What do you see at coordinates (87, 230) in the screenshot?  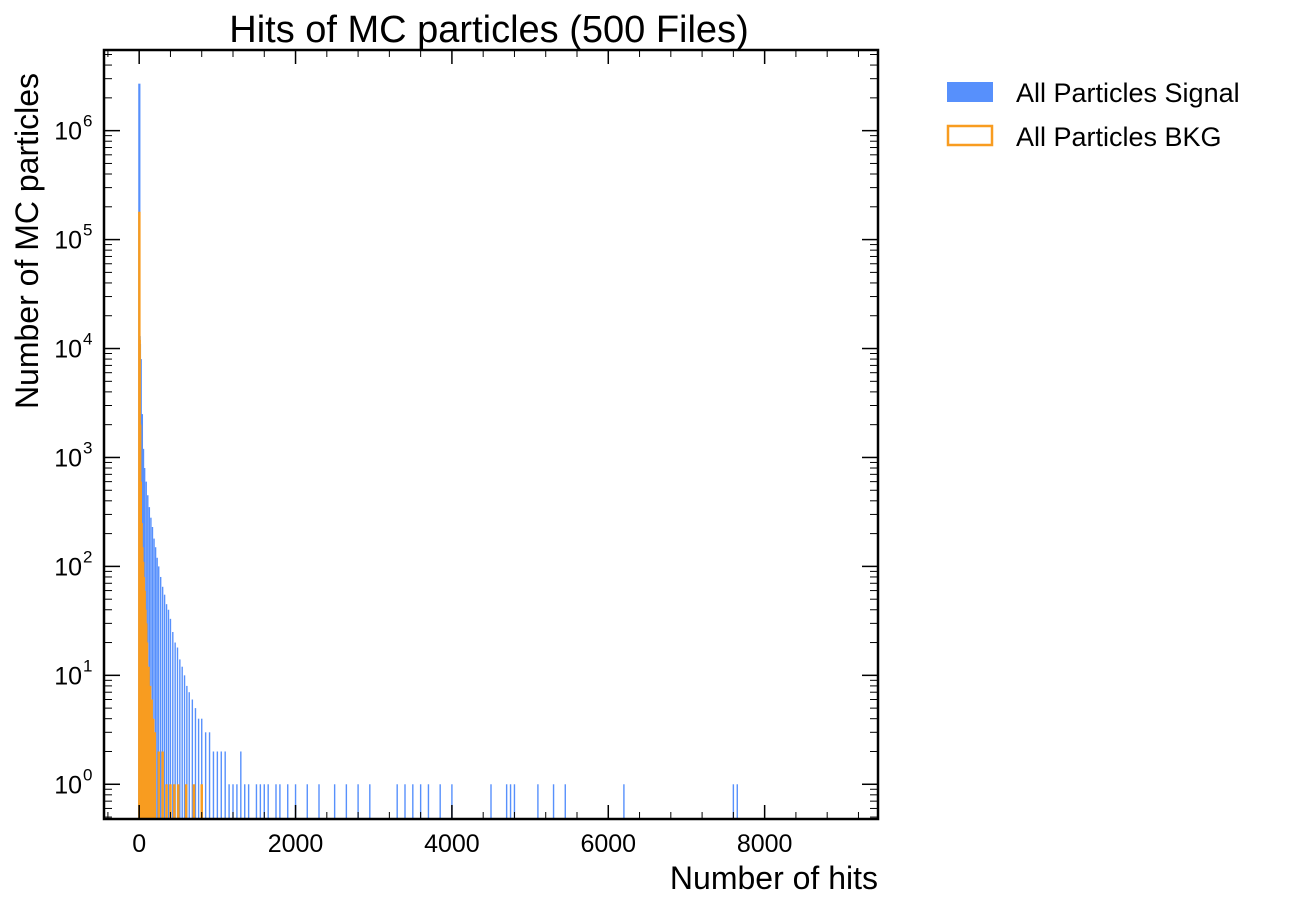 I see `y-tick-exponent: 5` at bounding box center [87, 230].